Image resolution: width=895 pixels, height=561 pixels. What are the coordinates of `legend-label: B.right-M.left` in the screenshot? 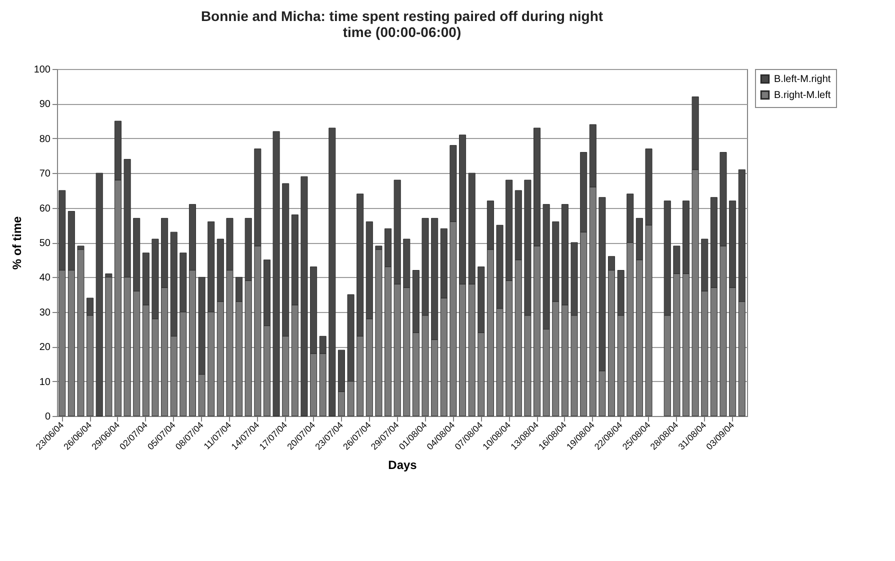 It's located at (802, 95).